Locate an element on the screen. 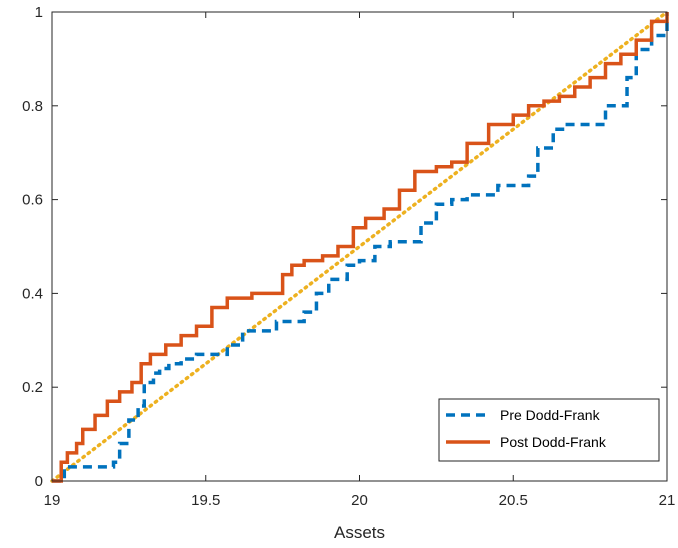 This screenshot has height=548, width=678. y-tick-label: 1 is located at coordinates (39, 12).